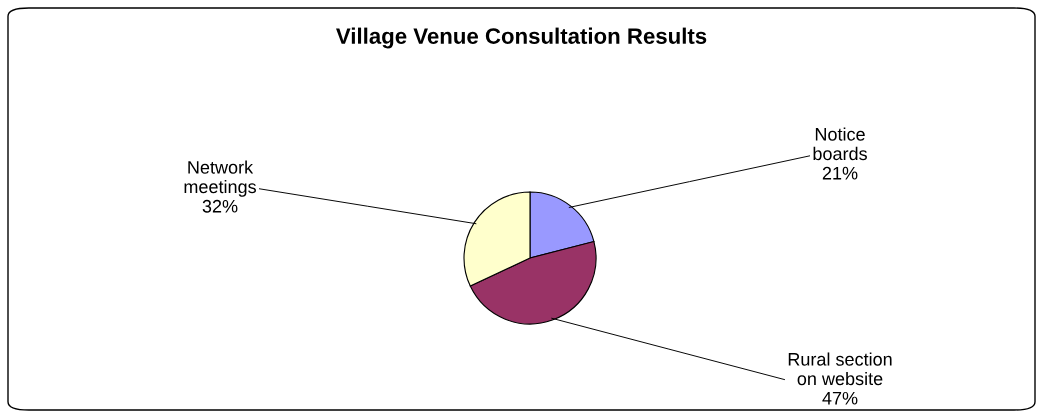 This screenshot has height=416, width=1043. I want to click on data-label: 21%, so click(840, 173).